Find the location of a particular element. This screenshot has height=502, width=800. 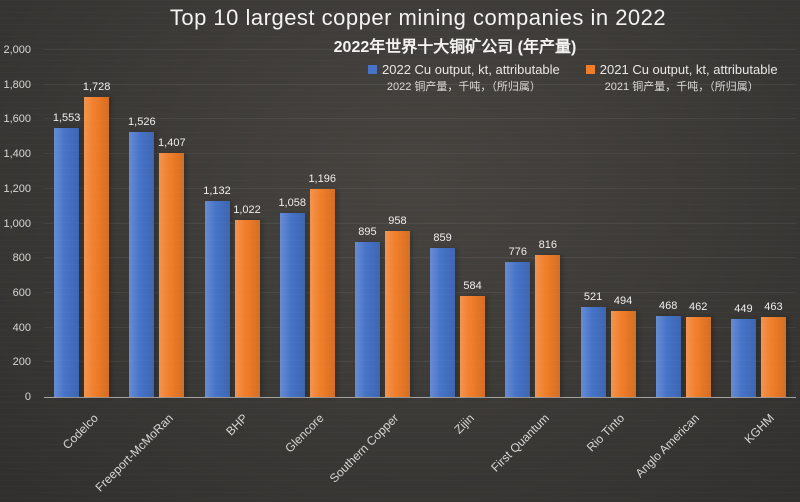

bar-2022: 1,132 is located at coordinates (217, 291).